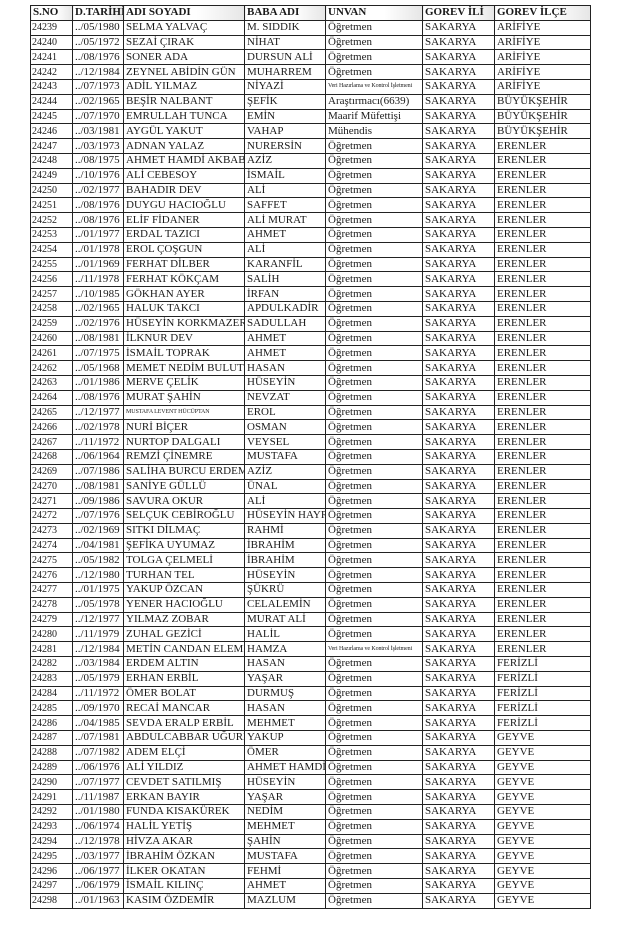  I want to click on father-name-cell: İRFAN, so click(285, 294).